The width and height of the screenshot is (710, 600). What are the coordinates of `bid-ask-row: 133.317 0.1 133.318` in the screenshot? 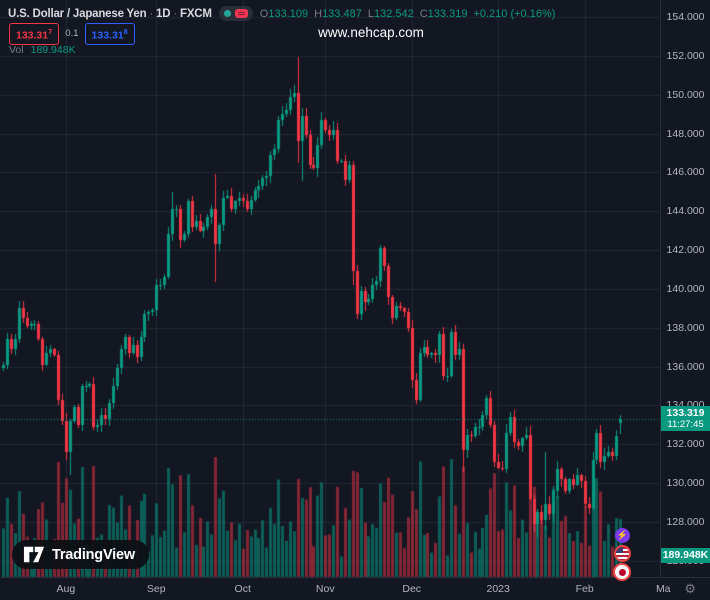 It's located at (72, 34).